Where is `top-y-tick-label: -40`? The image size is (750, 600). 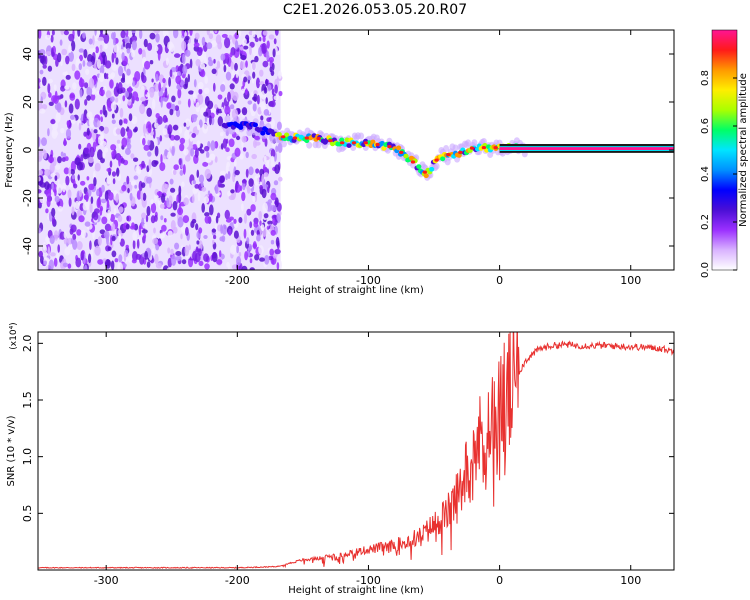 top-y-tick-label: -40 is located at coordinates (27, 246).